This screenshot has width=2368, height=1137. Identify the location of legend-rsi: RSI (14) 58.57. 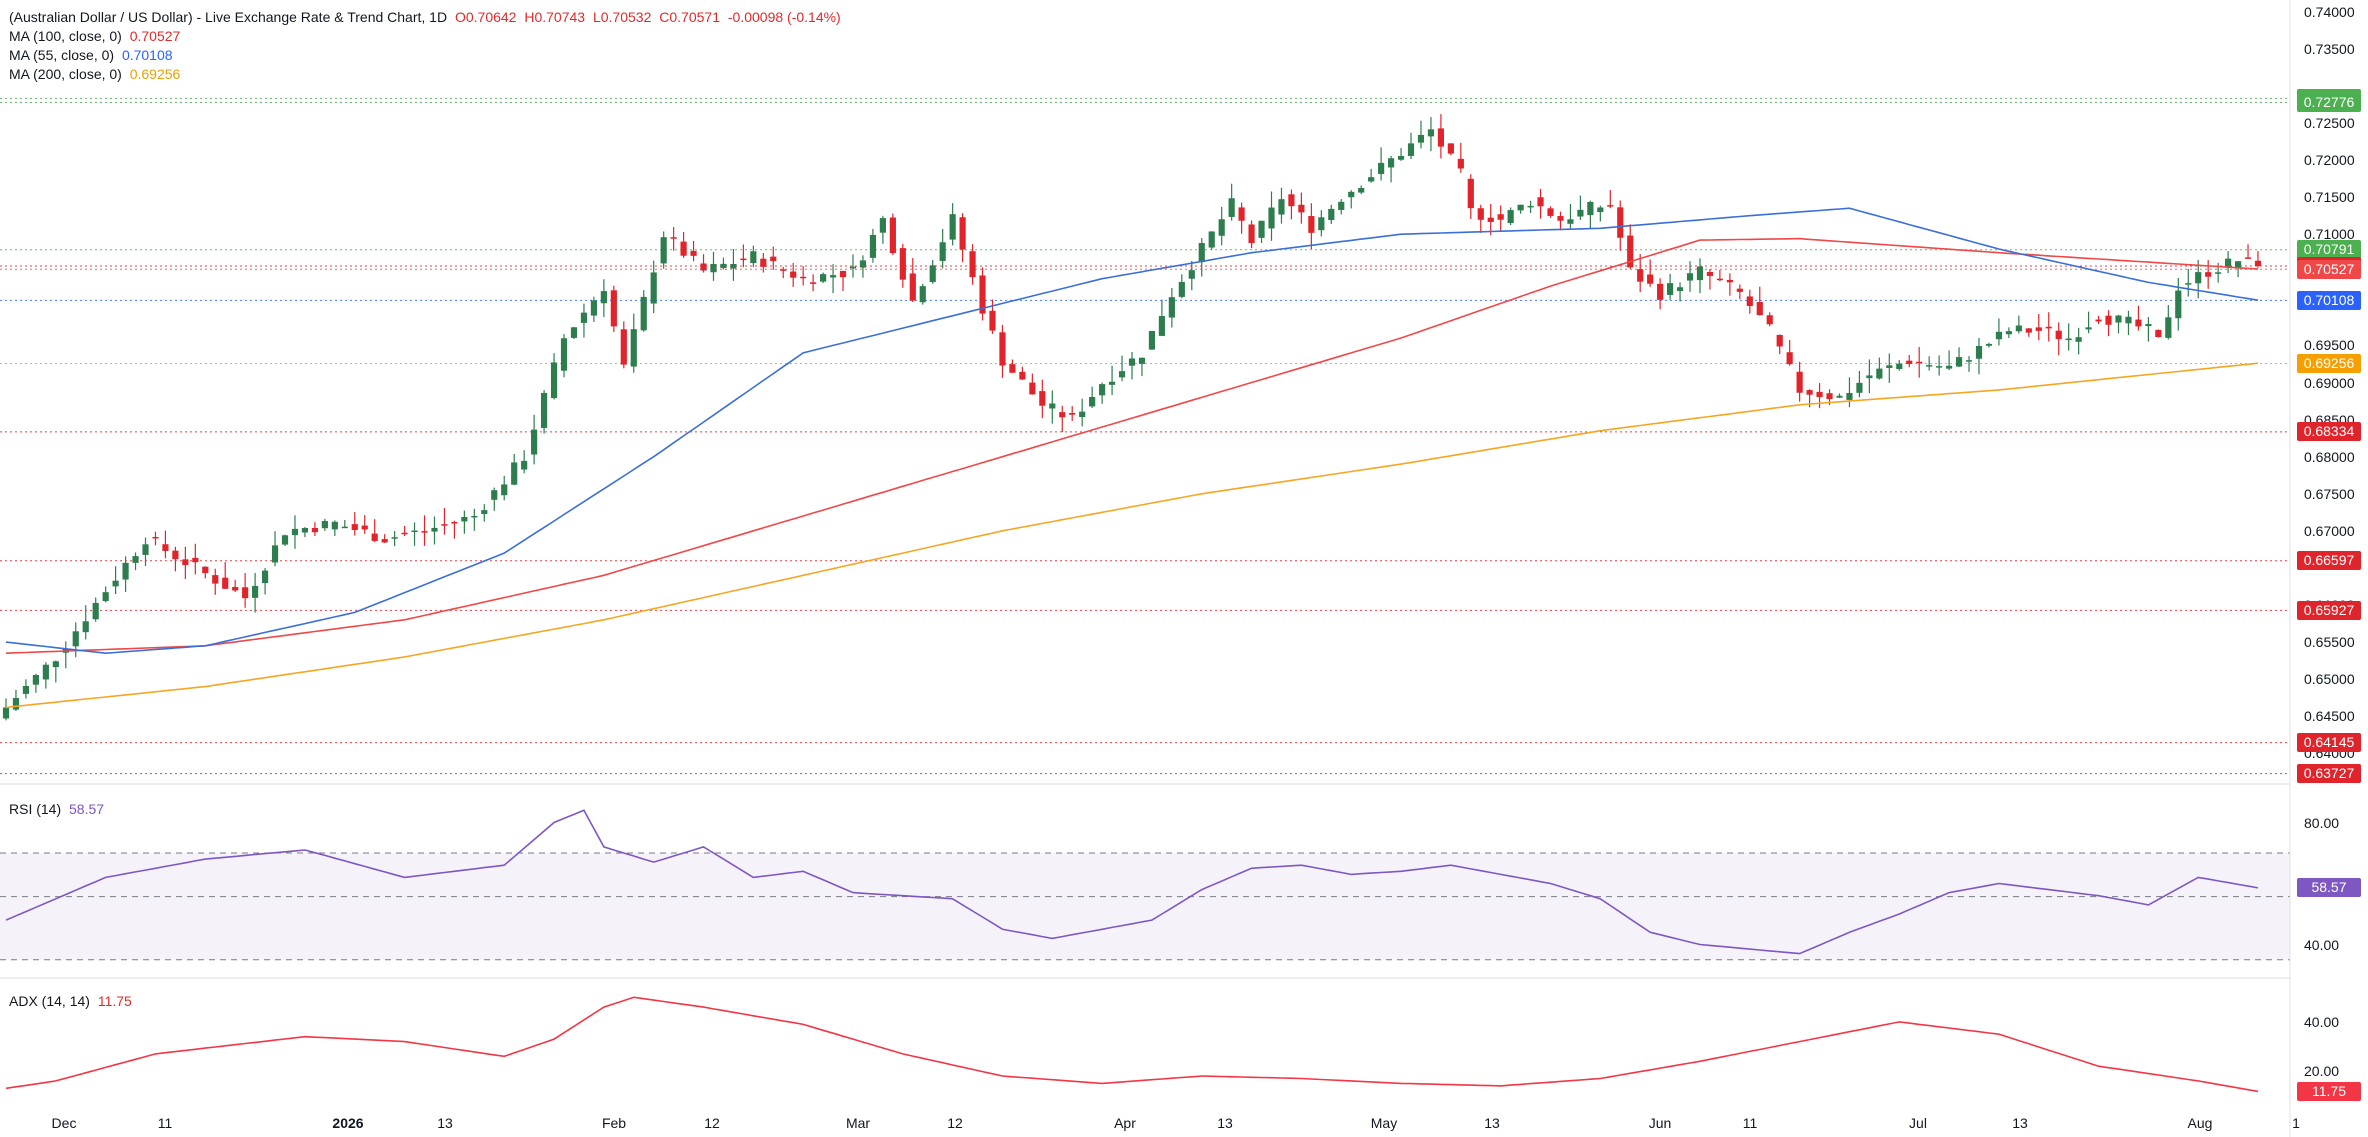
(58, 809).